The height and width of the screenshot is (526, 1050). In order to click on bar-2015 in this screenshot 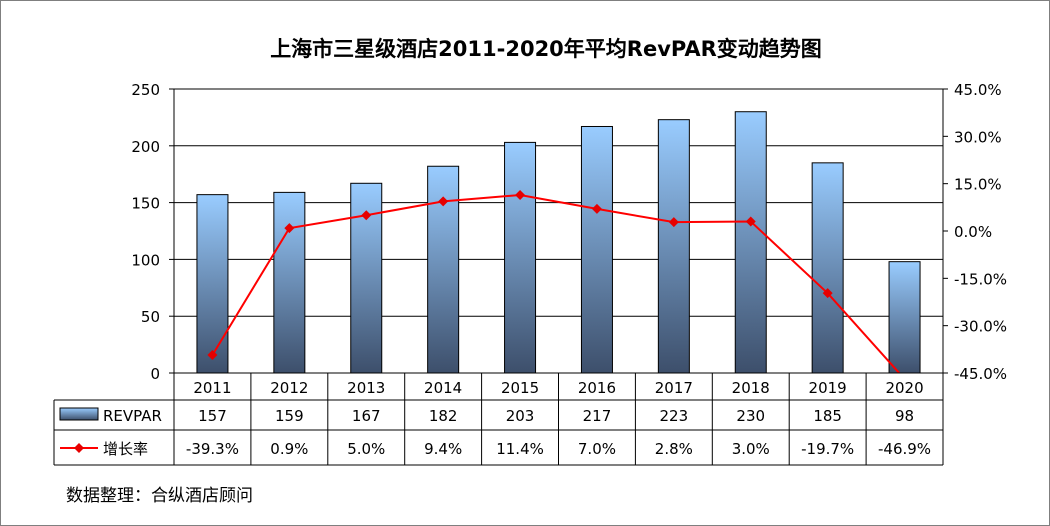, I will do `click(520, 257)`.